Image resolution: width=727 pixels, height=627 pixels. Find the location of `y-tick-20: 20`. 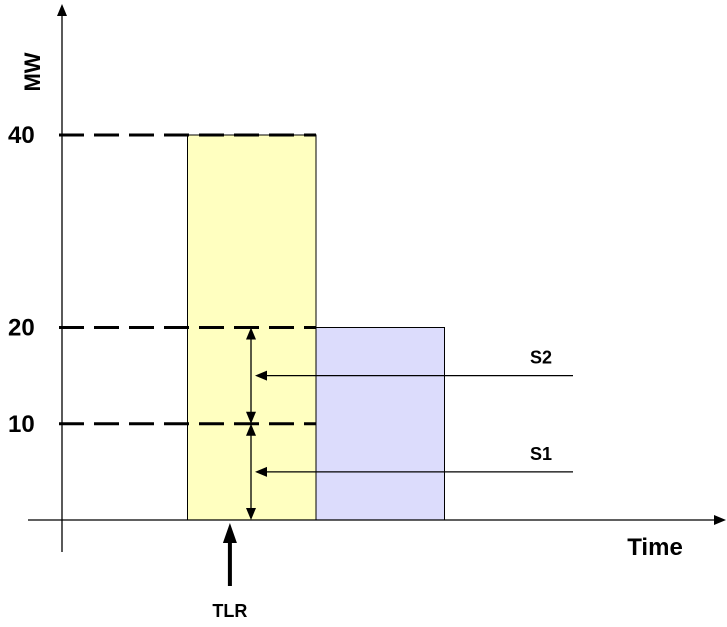

y-tick-20: 20 is located at coordinates (21, 328).